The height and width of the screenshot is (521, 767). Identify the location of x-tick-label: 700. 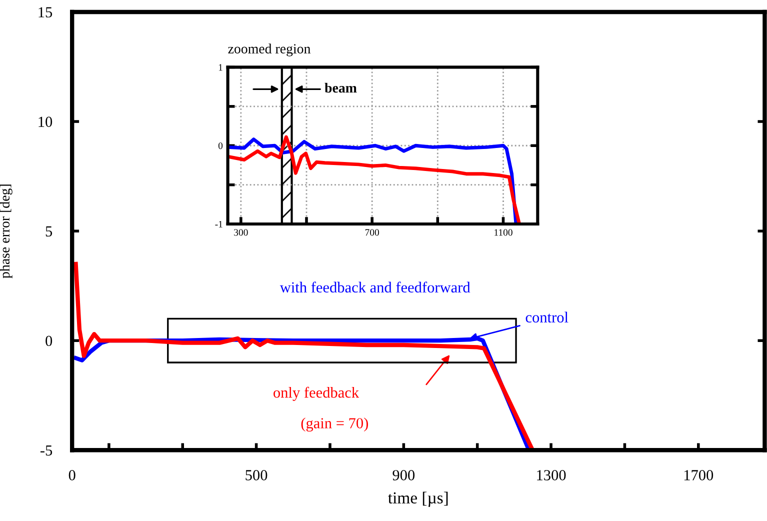
(372, 232).